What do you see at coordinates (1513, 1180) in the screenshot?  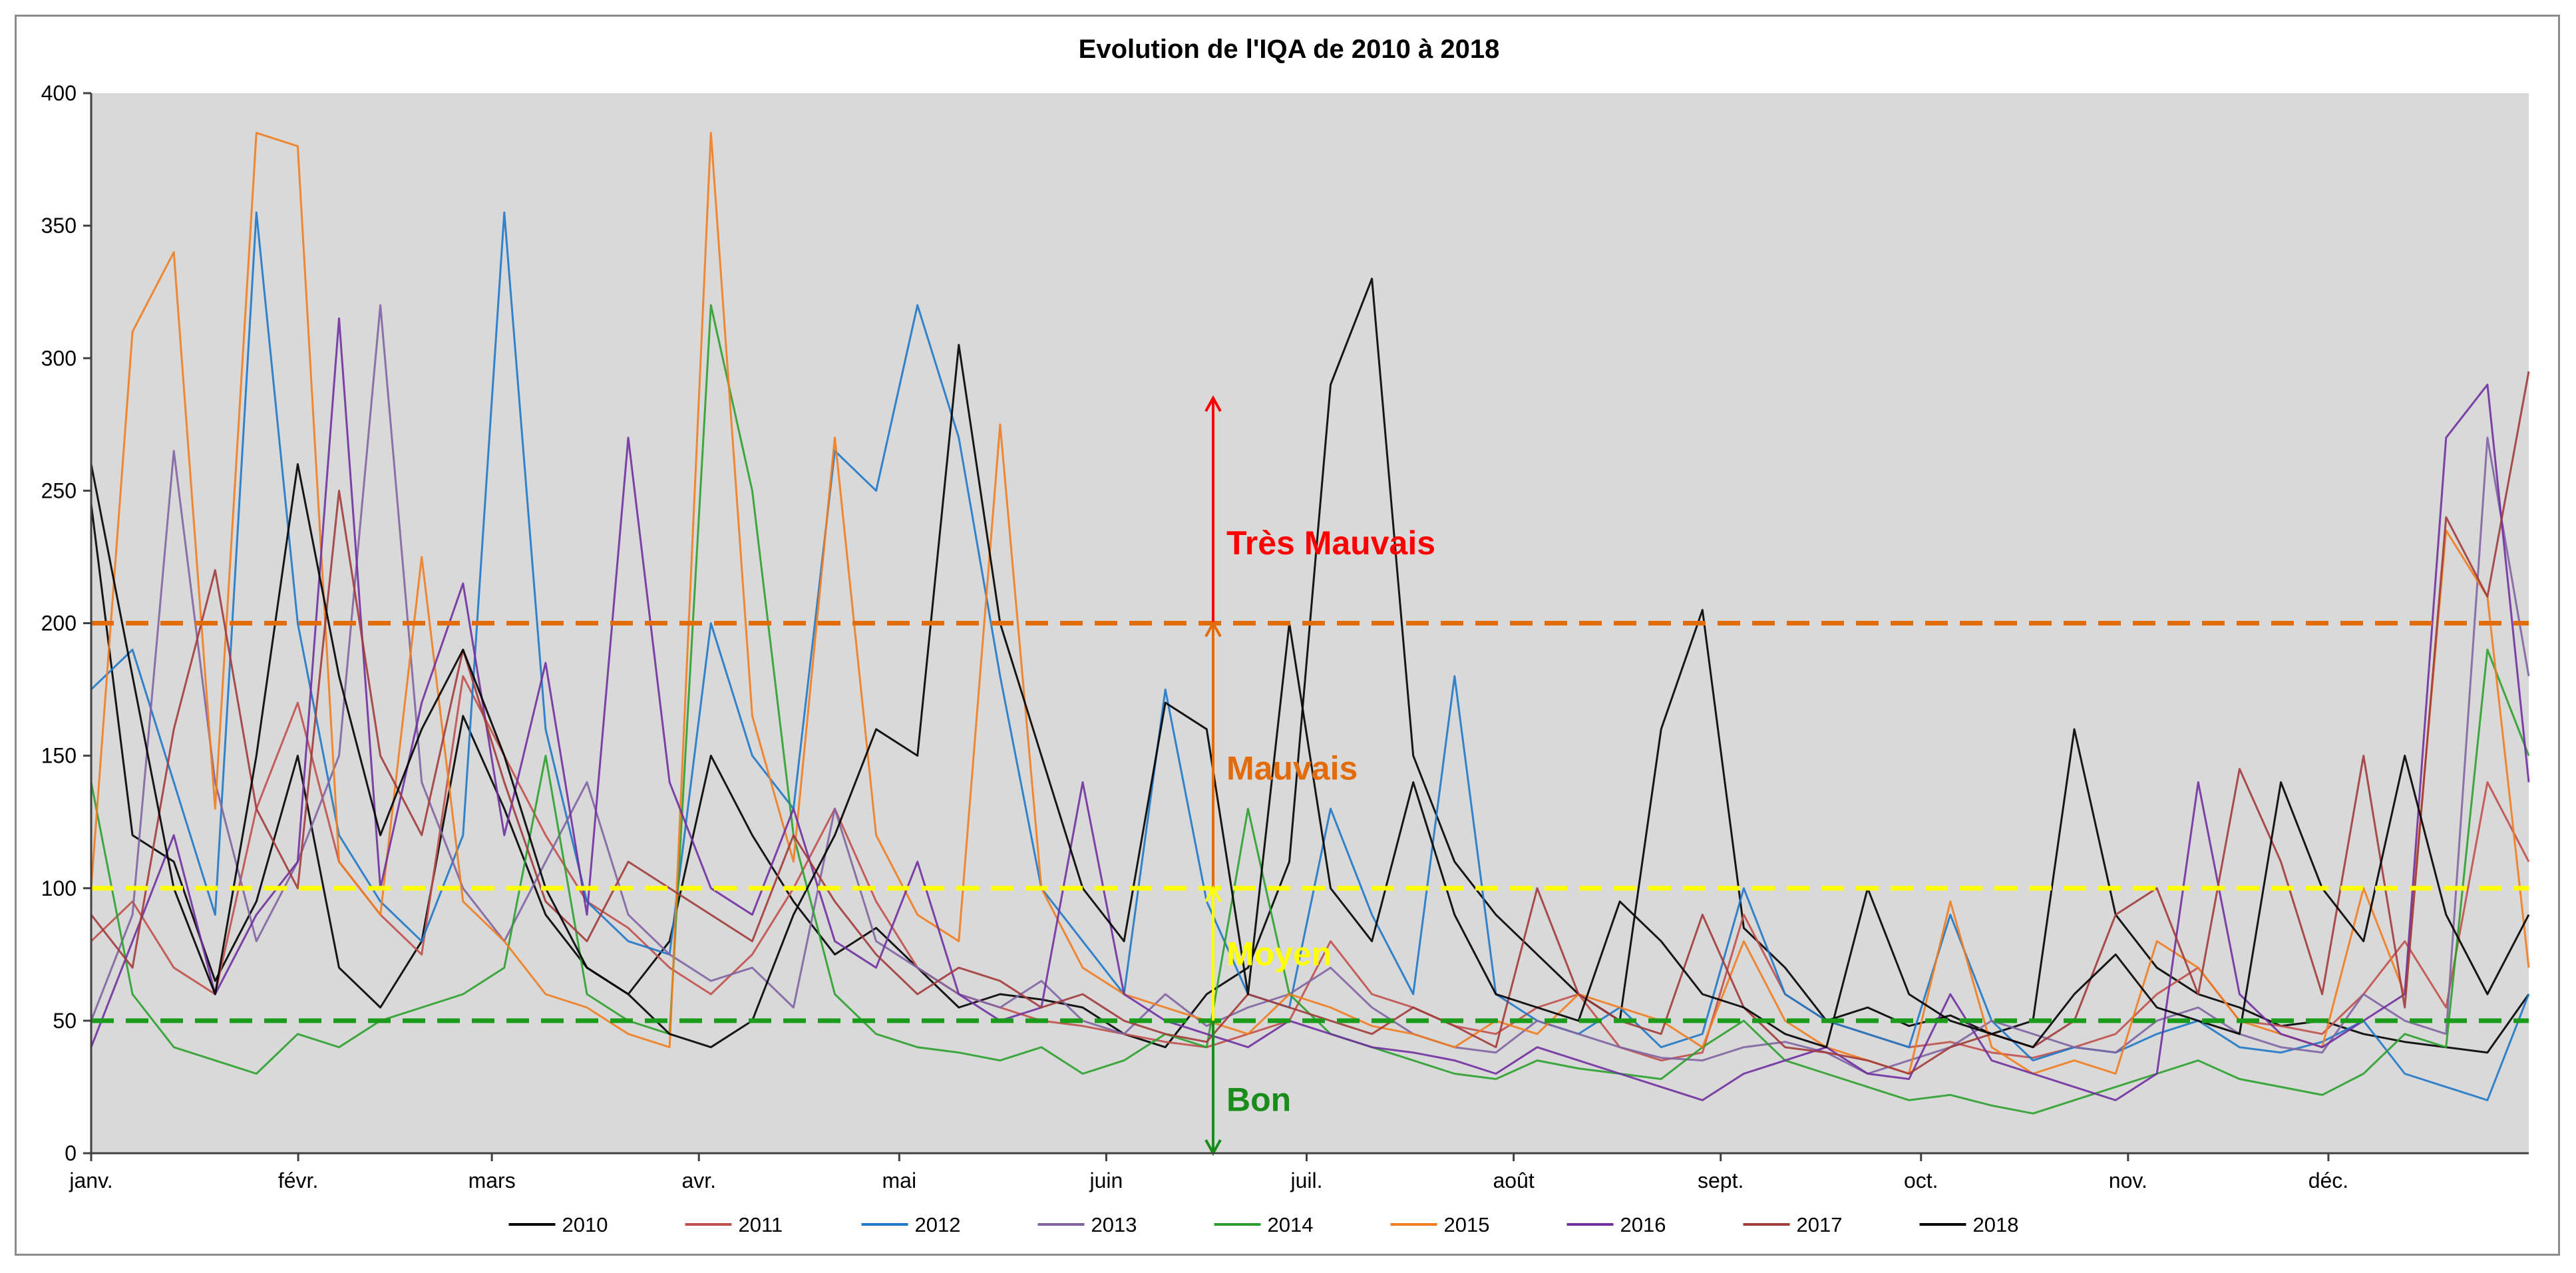 I see `x-tick-label: août` at bounding box center [1513, 1180].